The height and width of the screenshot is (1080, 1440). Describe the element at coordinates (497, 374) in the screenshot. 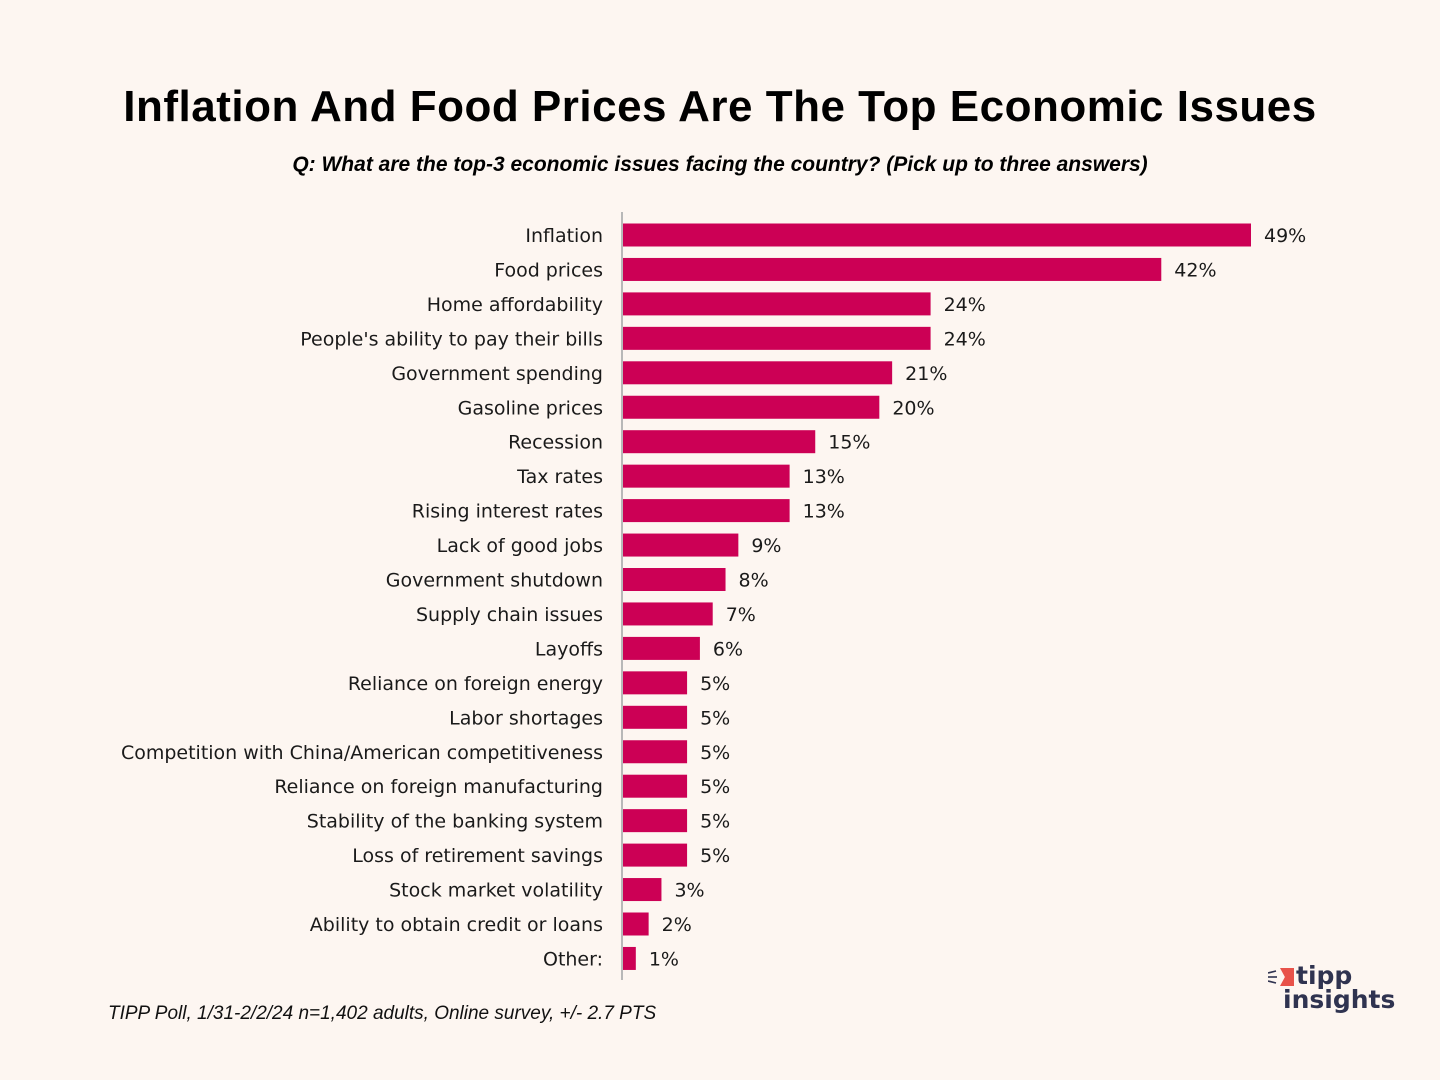

I see `category-label: Government spending` at that location.